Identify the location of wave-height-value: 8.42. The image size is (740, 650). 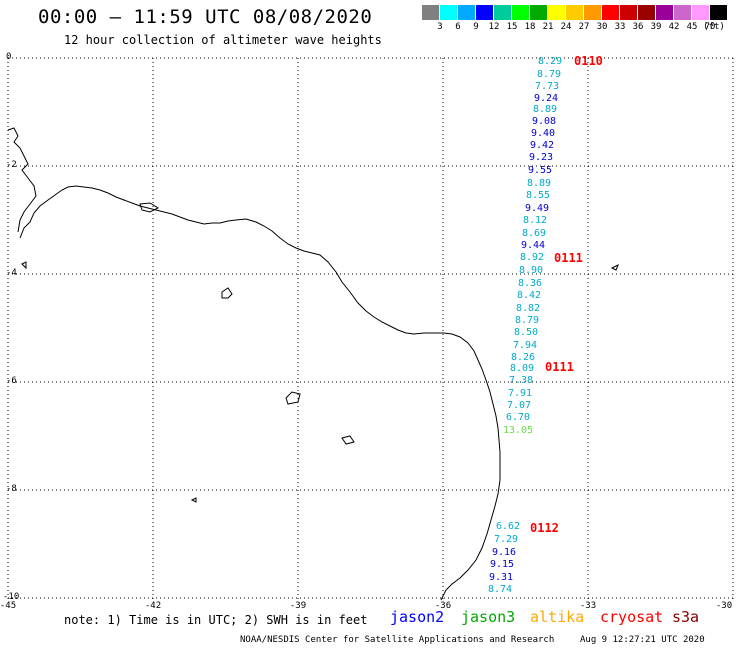
(529, 295).